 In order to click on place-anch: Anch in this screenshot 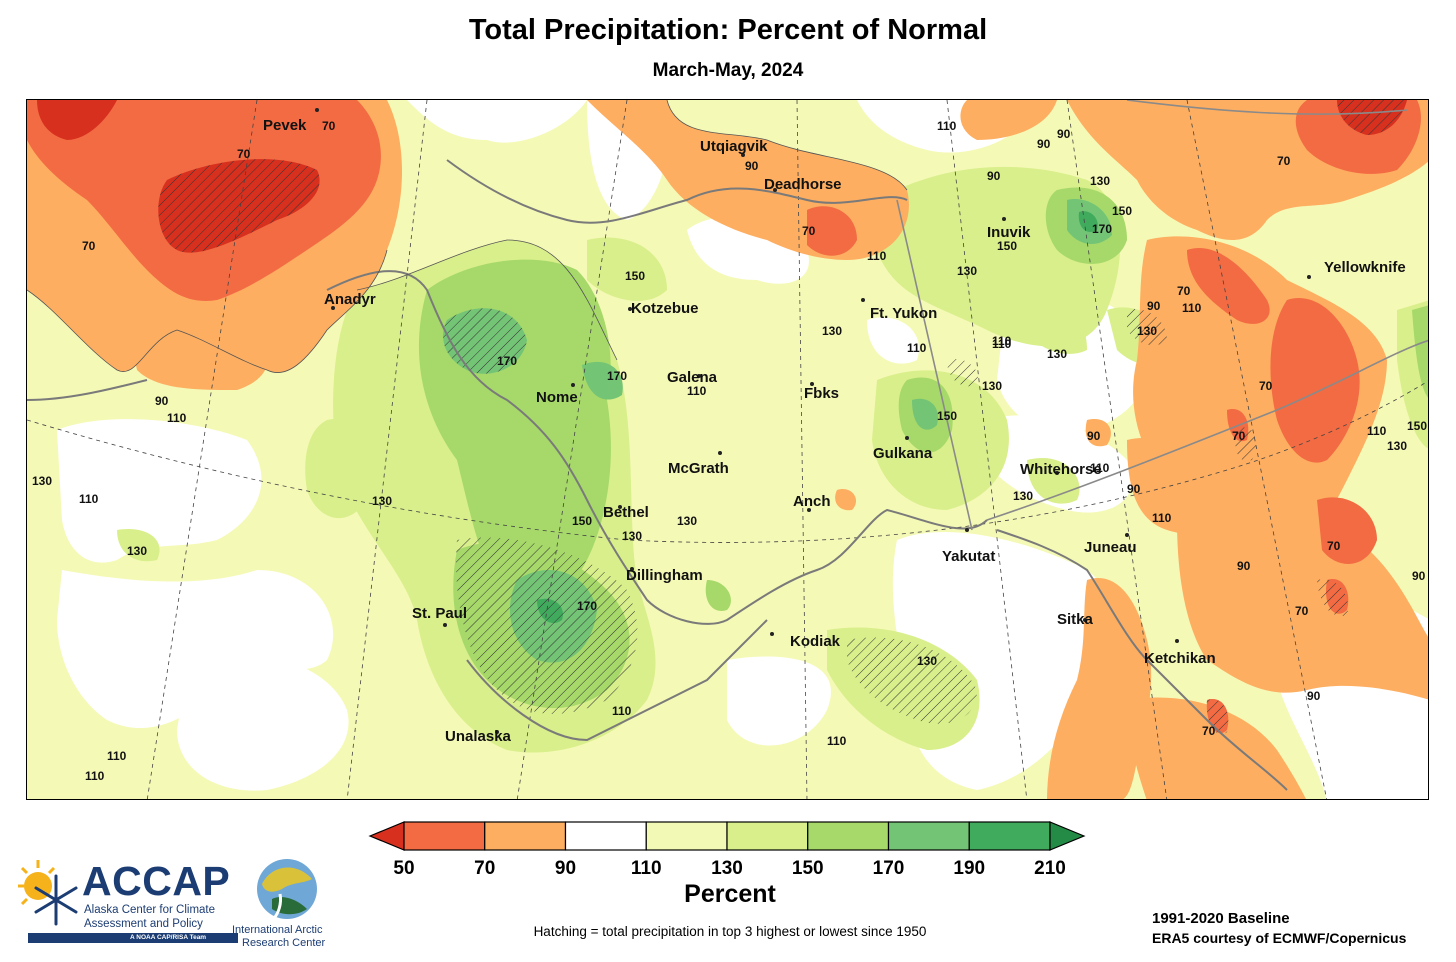, I will do `click(812, 501)`.